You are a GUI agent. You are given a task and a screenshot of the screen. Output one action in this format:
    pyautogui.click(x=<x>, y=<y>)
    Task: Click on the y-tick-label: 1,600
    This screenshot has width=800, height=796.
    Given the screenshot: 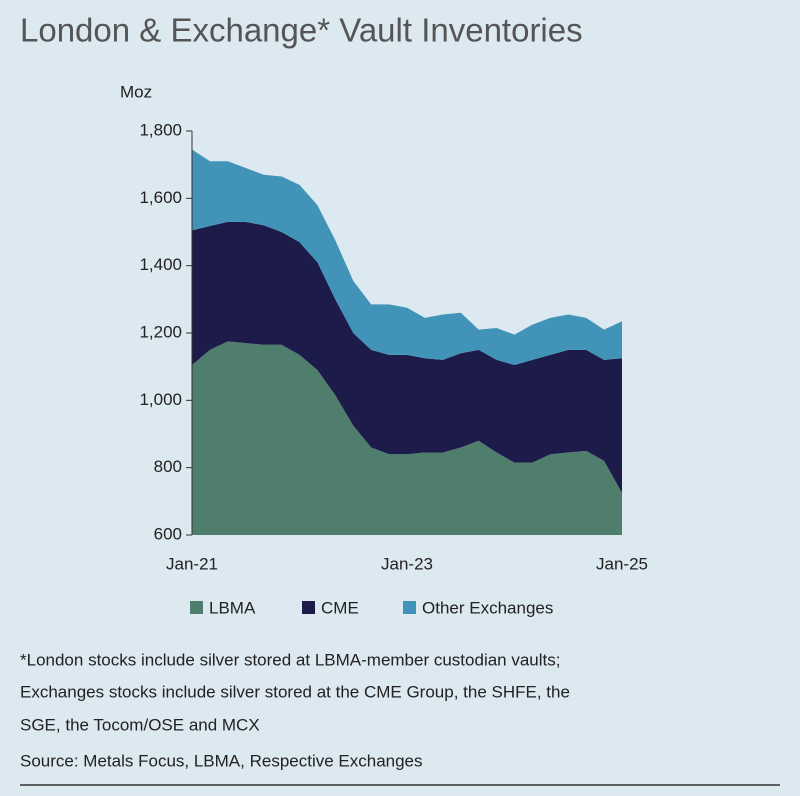 What is the action you would take?
    pyautogui.click(x=160, y=197)
    